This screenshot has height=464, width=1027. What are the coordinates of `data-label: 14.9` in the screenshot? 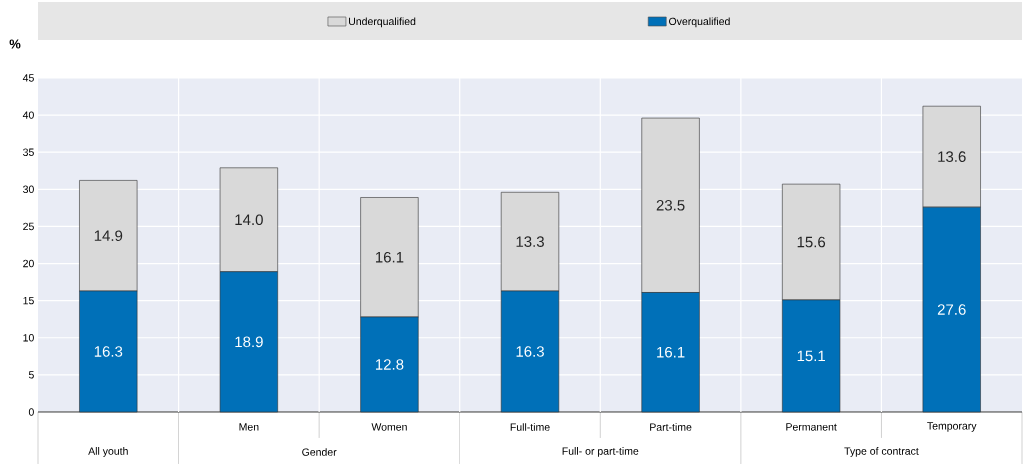 It's located at (108, 236).